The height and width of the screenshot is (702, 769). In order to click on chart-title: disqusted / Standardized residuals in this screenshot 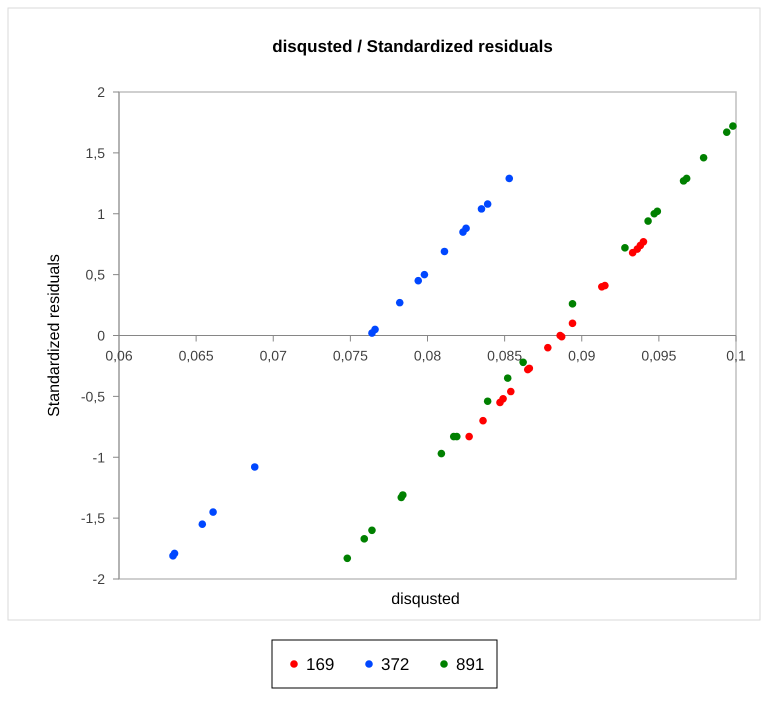, I will do `click(412, 46)`.